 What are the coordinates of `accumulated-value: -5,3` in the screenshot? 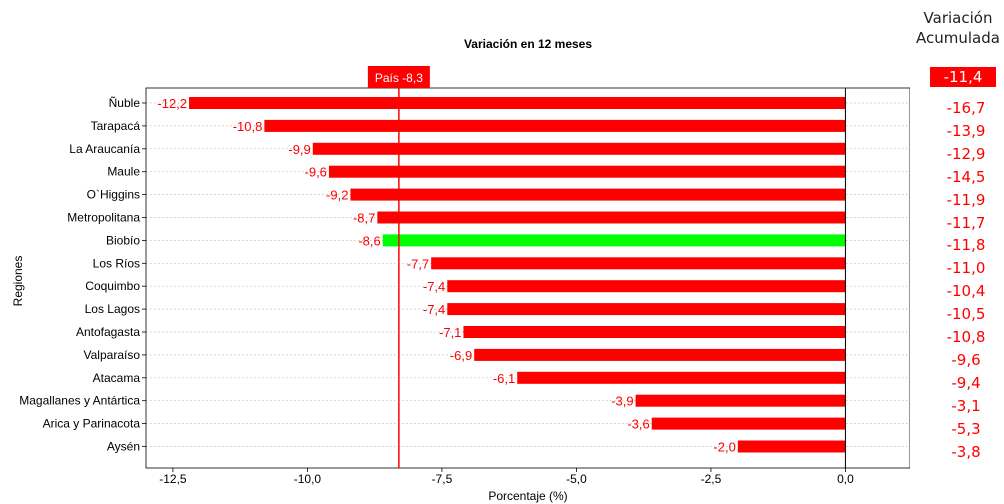 It's located at (966, 428).